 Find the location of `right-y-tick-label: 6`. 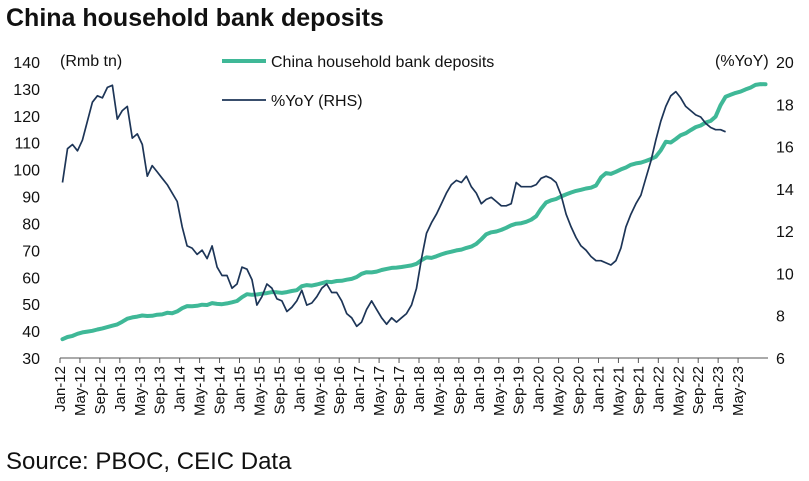

right-y-tick-label: 6 is located at coordinates (780, 359).